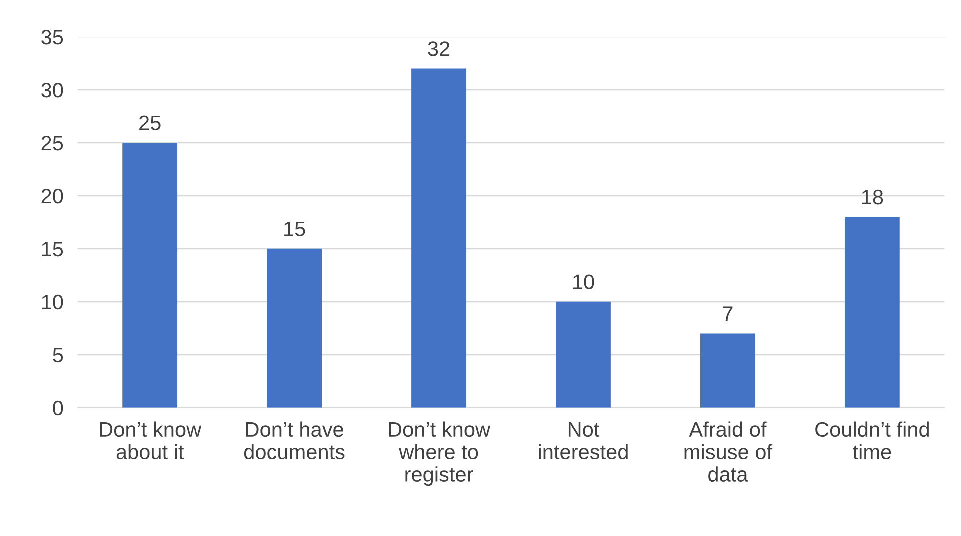 The image size is (961, 536). I want to click on y-tick-label: 10, so click(53, 302).